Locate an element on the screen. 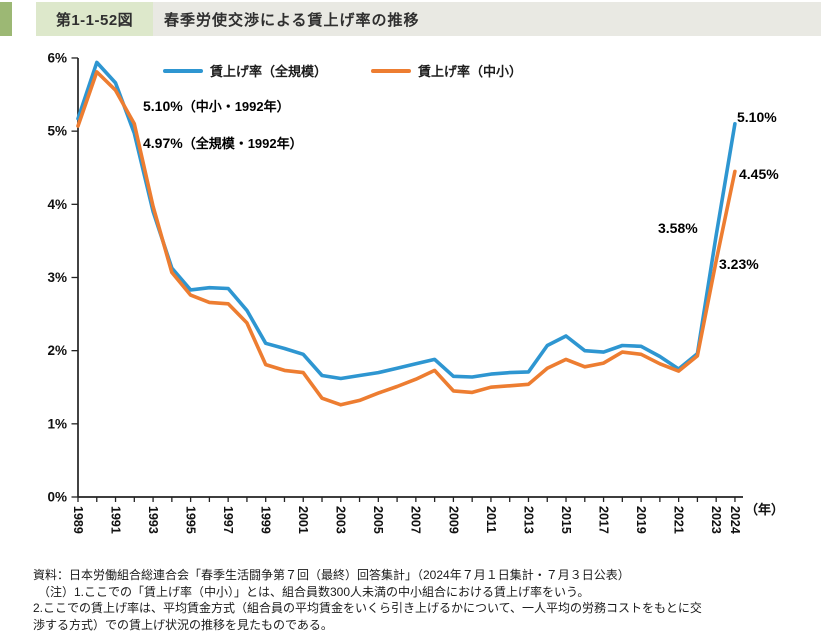 The image size is (821, 640). svg-text: 2017 is located at coordinates (603, 520).